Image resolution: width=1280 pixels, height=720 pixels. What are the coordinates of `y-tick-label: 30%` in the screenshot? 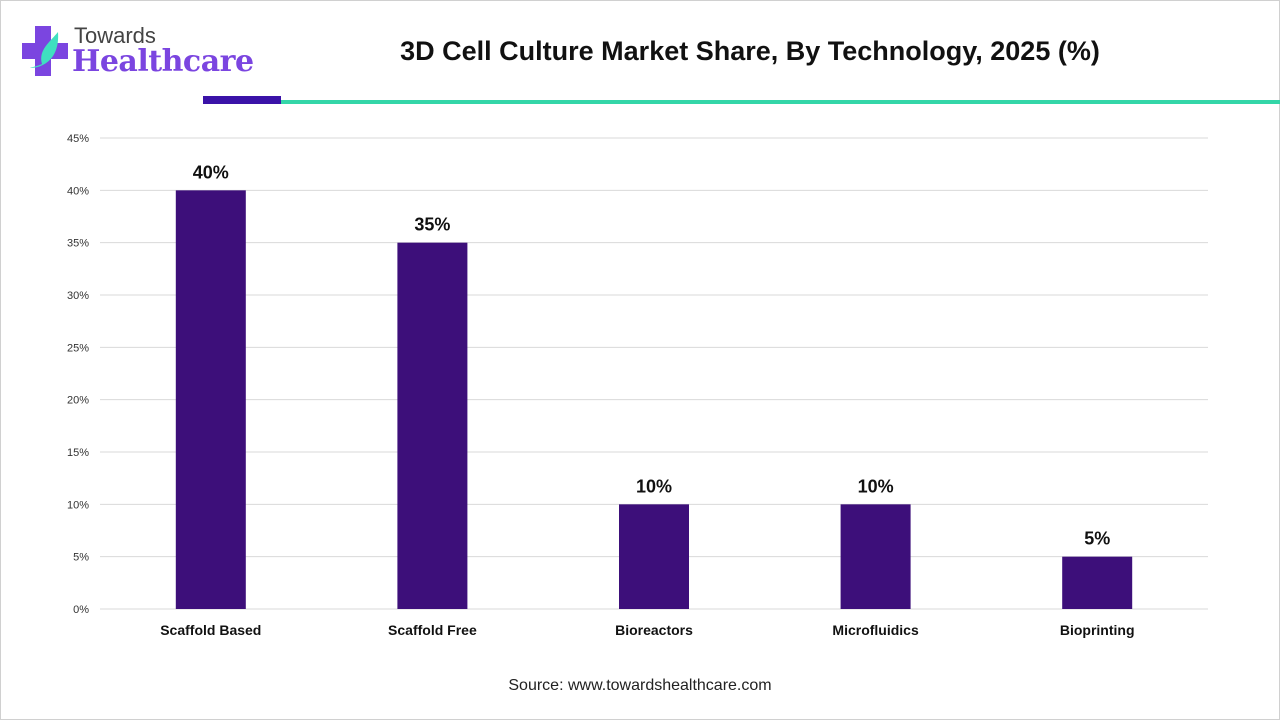 It's located at (78, 296).